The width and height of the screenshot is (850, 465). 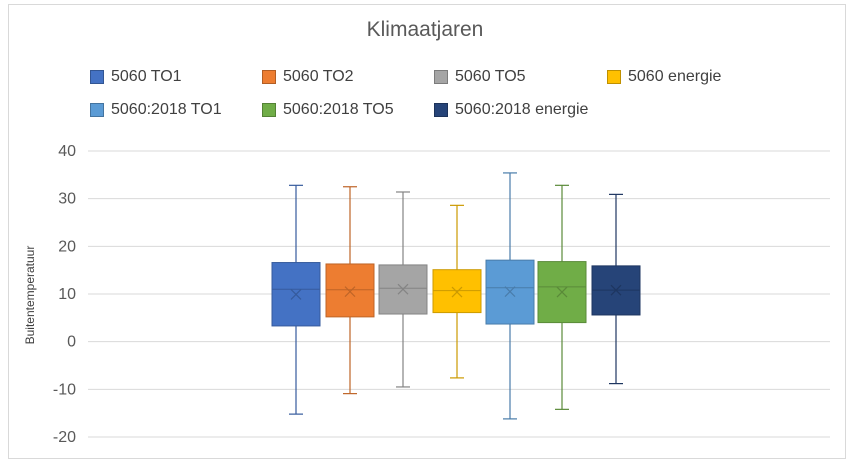 I want to click on y-tick-label: -20, so click(x=64, y=437).